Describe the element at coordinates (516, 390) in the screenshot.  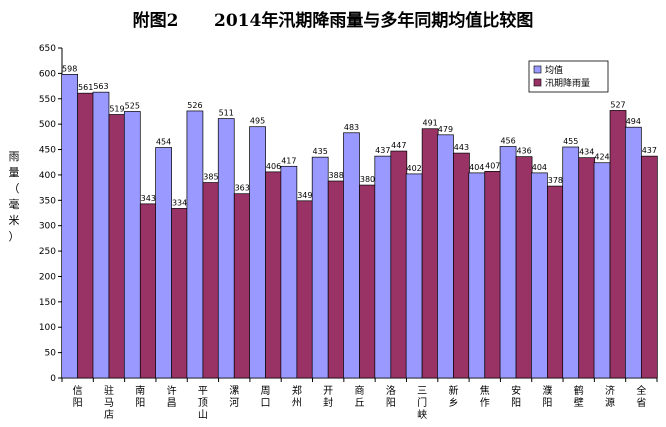
I see `category-label-char: 安` at that location.